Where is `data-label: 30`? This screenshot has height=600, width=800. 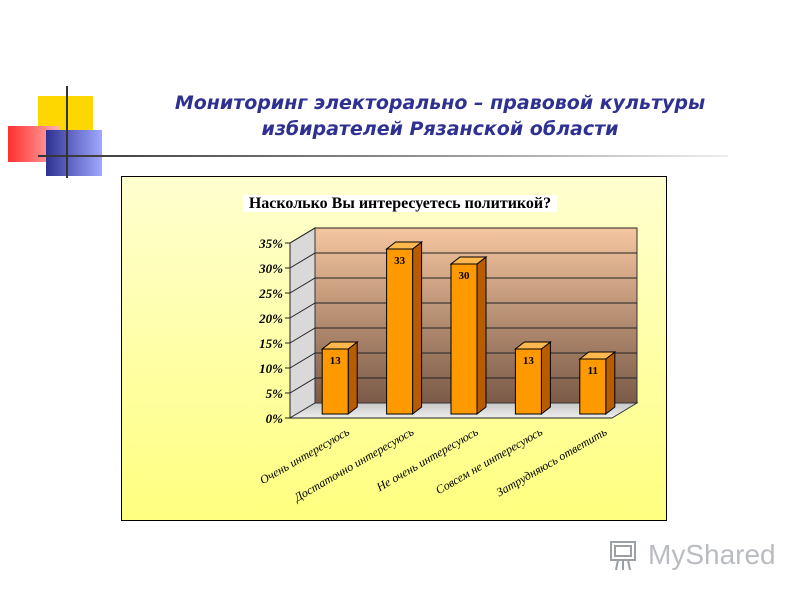
data-label: 30 is located at coordinates (465, 276).